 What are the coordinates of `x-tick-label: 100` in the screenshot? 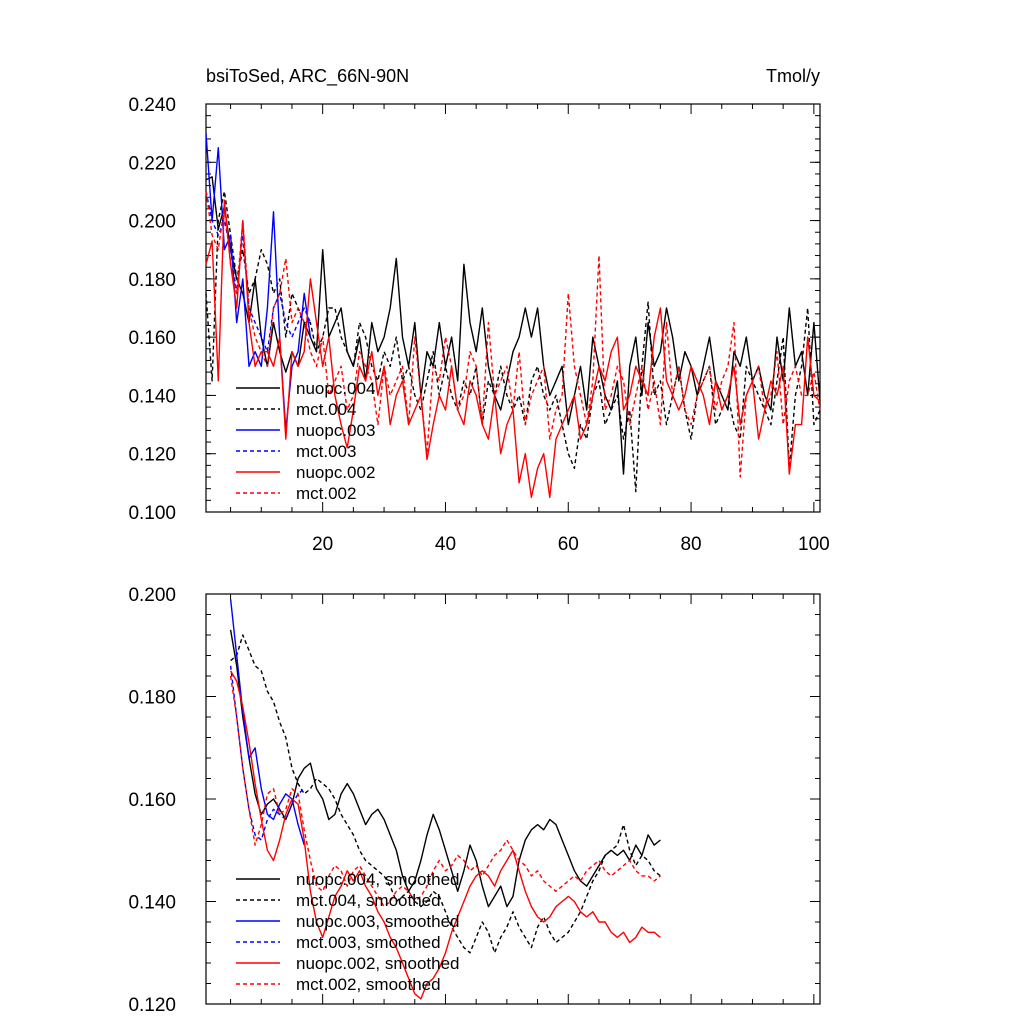 It's located at (814, 544).